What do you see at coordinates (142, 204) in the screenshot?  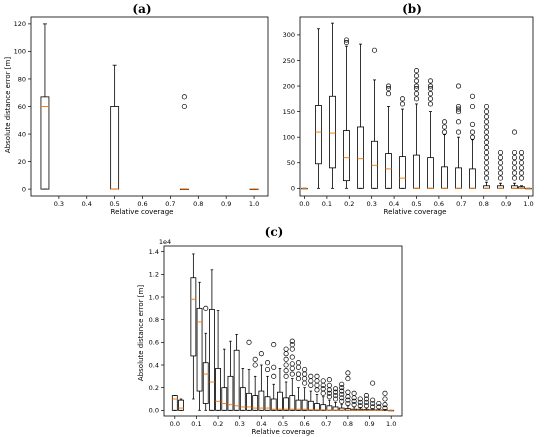 I see `x-tick-label-a: 0.6` at bounding box center [142, 204].